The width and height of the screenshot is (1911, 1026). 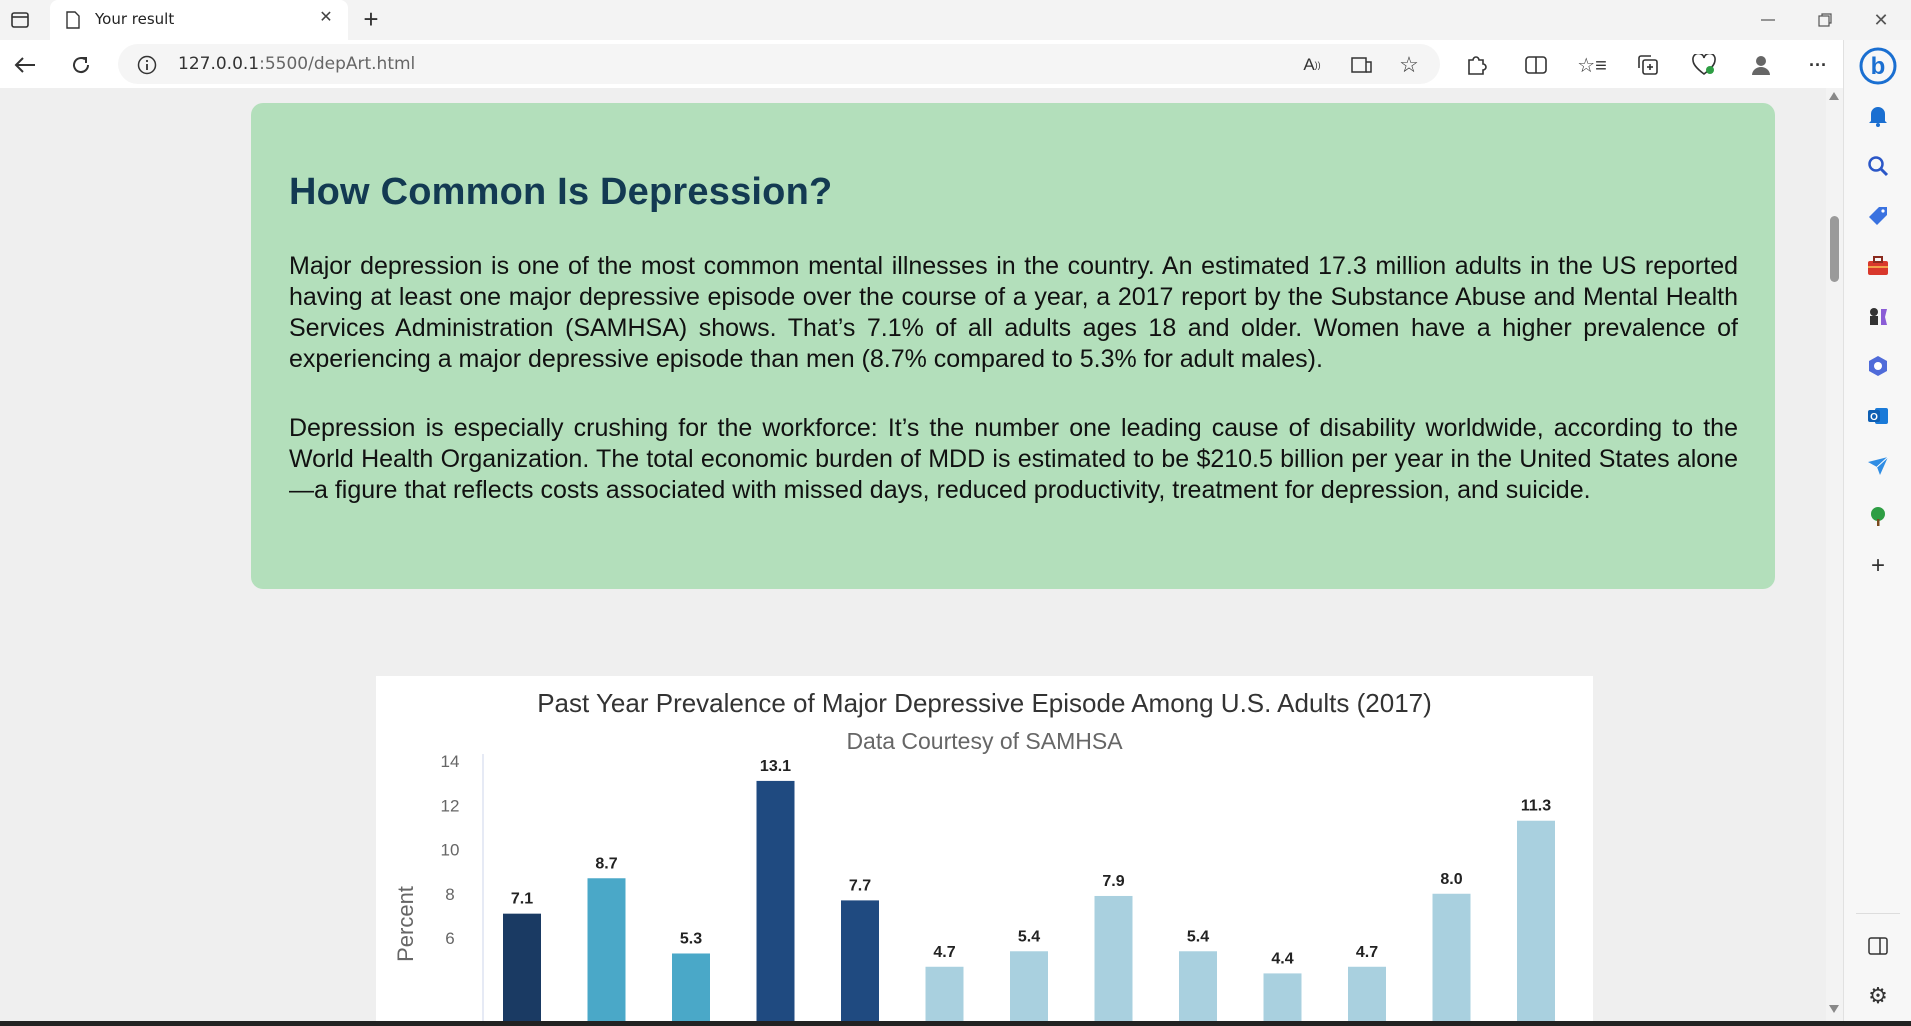 What do you see at coordinates (199, 20) in the screenshot?
I see `browser-tab: Your result ✕` at bounding box center [199, 20].